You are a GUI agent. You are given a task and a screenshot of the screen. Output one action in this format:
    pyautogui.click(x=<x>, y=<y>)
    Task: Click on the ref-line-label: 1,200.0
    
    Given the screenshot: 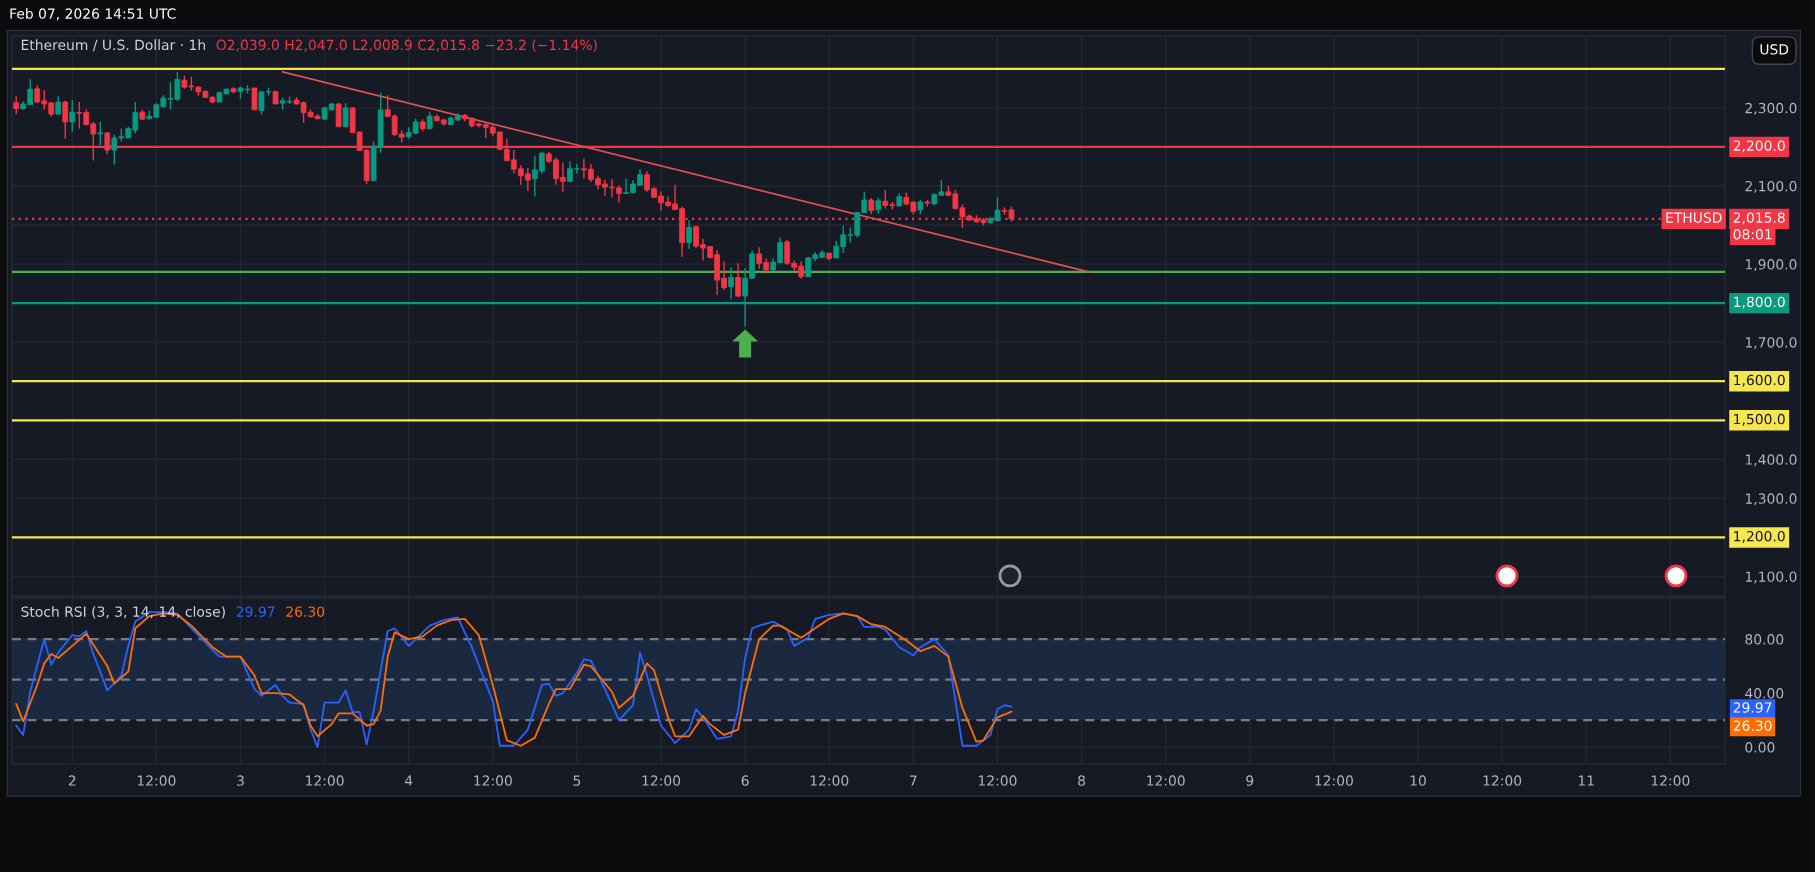 What is the action you would take?
    pyautogui.click(x=1759, y=536)
    